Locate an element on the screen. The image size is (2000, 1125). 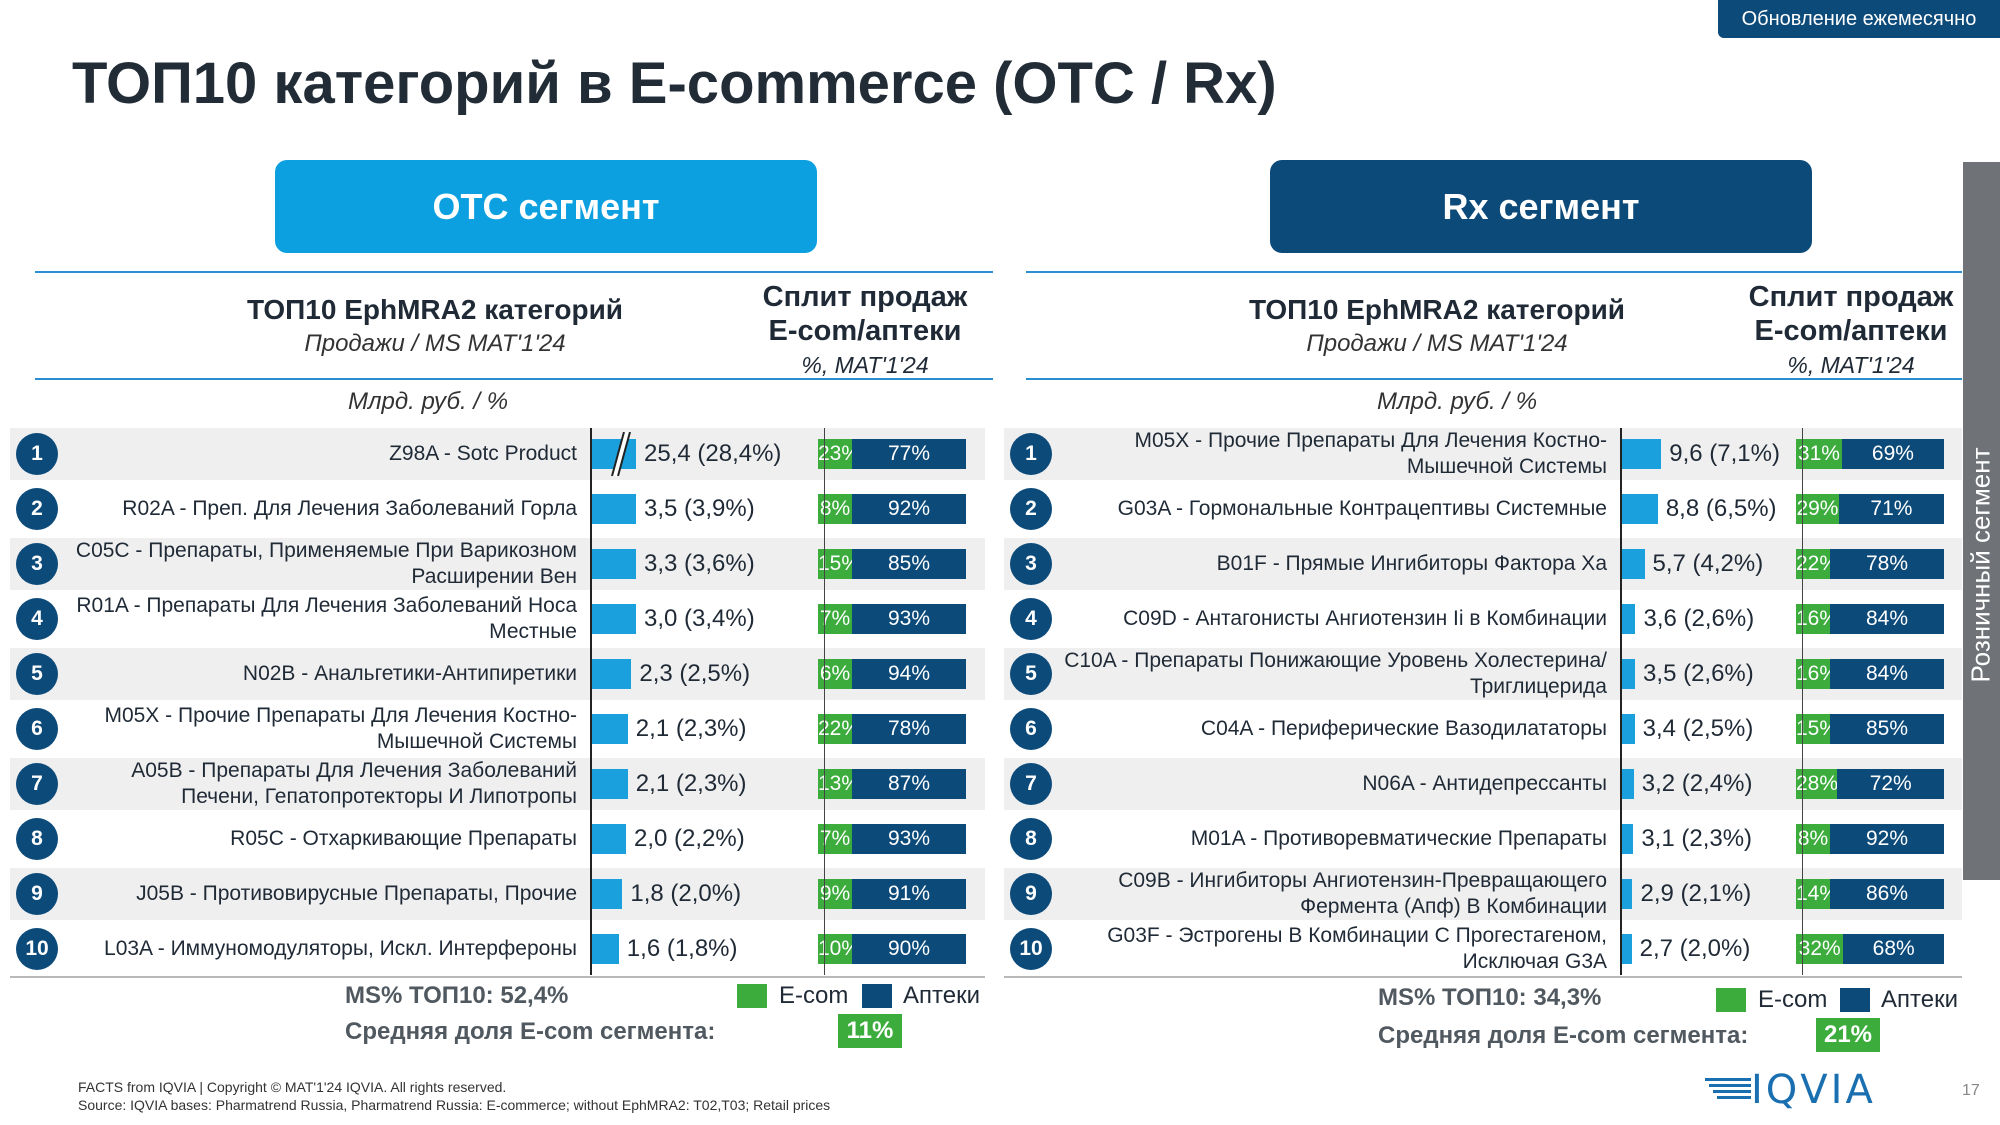
rank-badge: 5 is located at coordinates (37, 674).